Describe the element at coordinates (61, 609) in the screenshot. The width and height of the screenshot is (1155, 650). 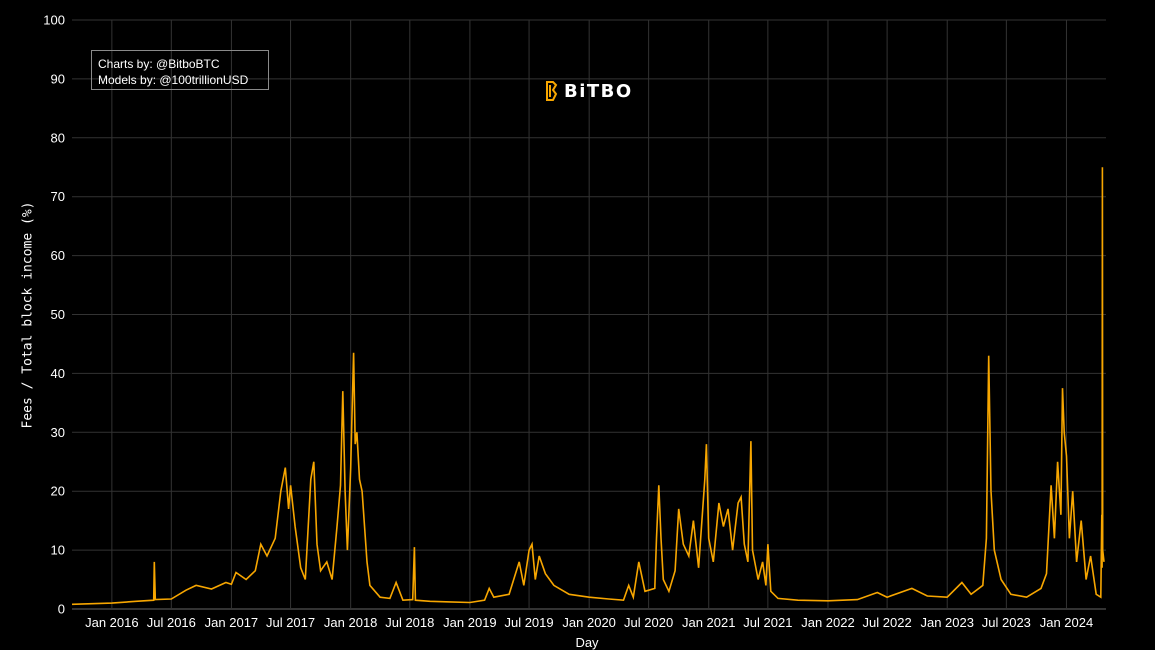
I see `y-tick-label: 0` at that location.